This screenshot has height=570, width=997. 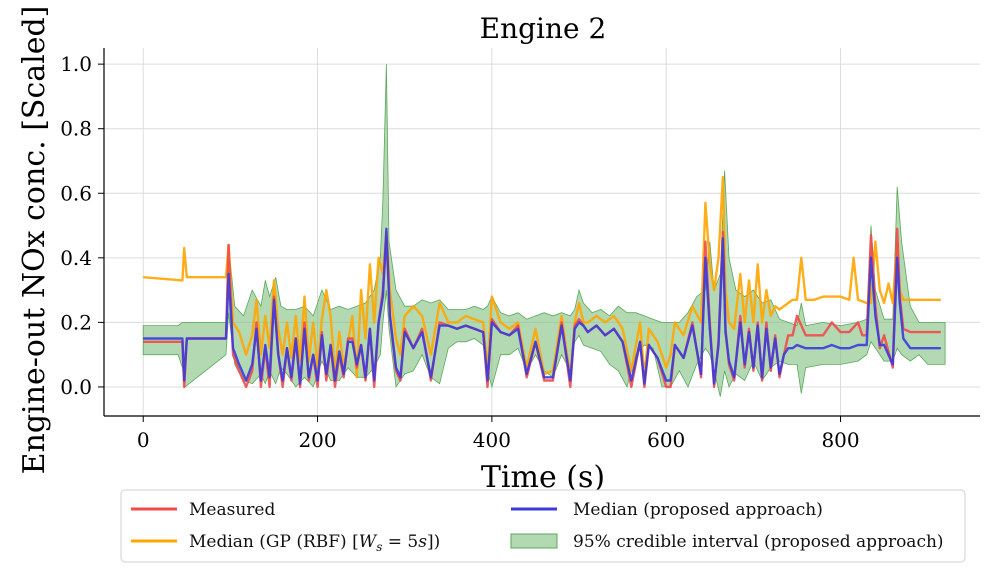 I want to click on legend-gp-eq: = 5, so click(x=400, y=542).